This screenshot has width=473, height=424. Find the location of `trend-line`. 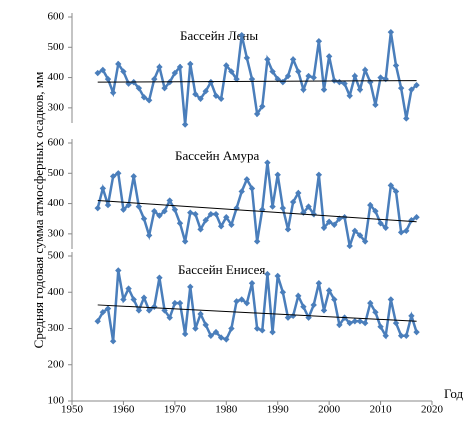

trend-line is located at coordinates (257, 81).